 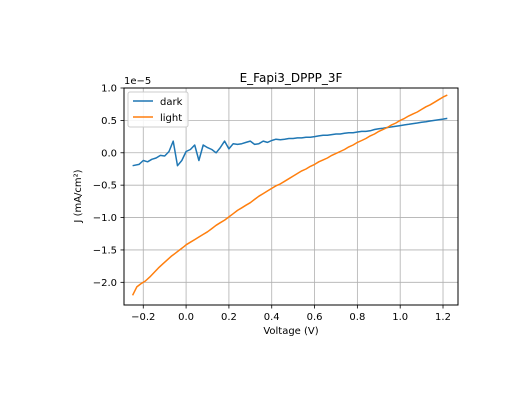 I want to click on series-line-dark, so click(x=290, y=142).